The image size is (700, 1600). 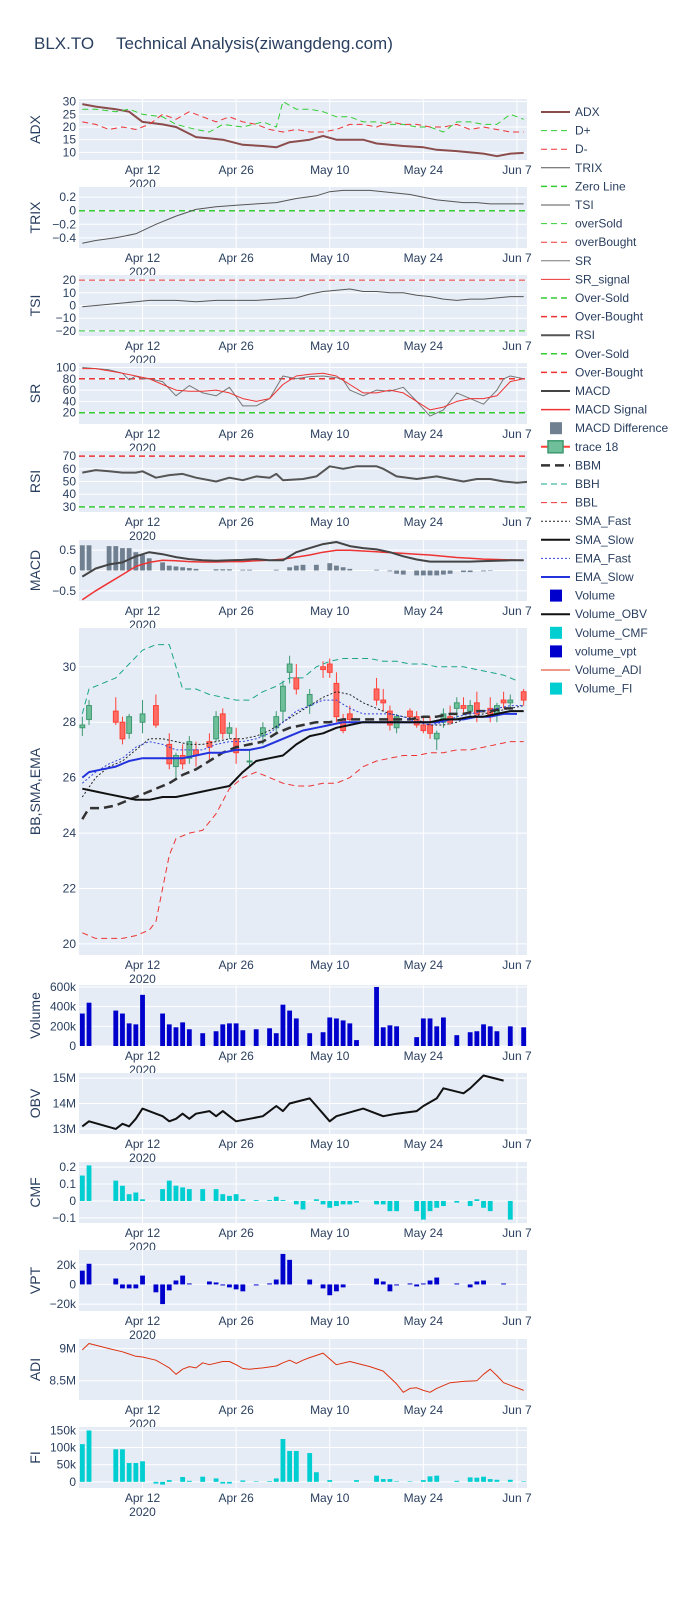 I want to click on legend-label: EMA_Slow, so click(x=604, y=577).